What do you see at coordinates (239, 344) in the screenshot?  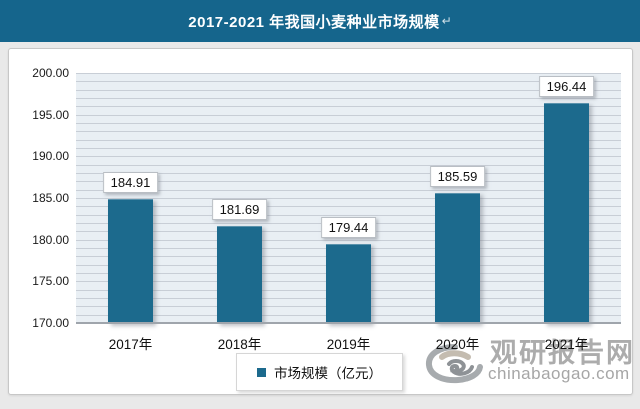 I see `x-axis-label: 2018年` at bounding box center [239, 344].